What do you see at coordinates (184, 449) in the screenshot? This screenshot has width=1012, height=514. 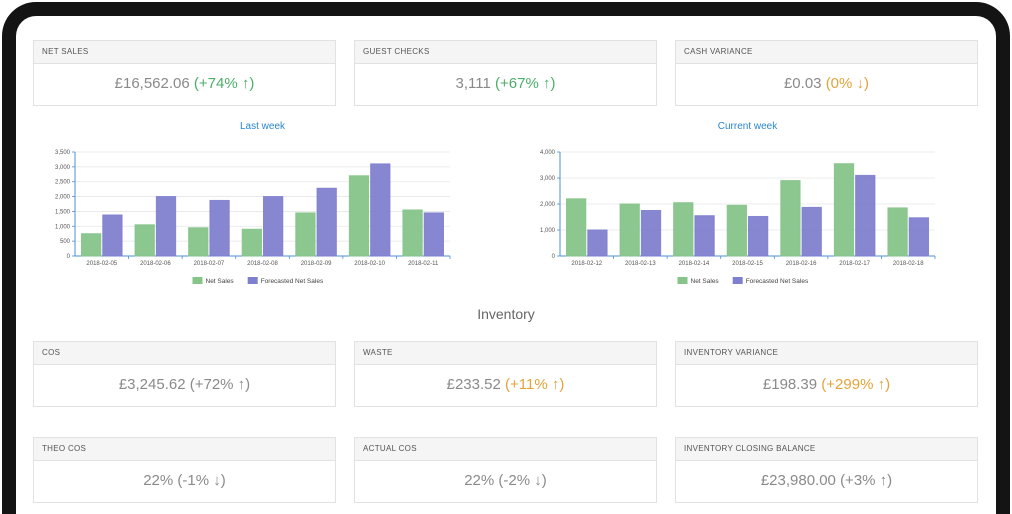 I see `card-label: THEO COS` at bounding box center [184, 449].